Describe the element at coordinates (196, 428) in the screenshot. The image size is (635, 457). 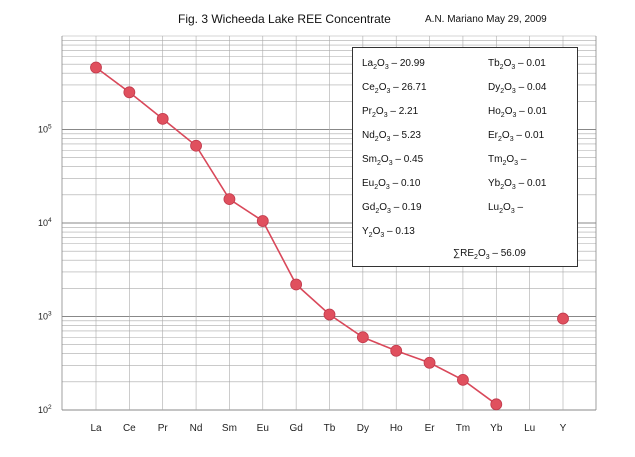
I see `x-tick-label: Nd` at that location.